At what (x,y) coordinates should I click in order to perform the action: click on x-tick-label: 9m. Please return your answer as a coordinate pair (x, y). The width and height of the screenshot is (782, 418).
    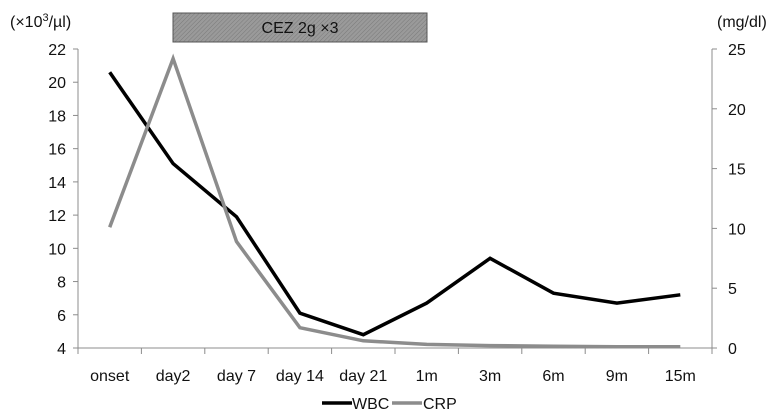
    Looking at the image, I should click on (617, 376).